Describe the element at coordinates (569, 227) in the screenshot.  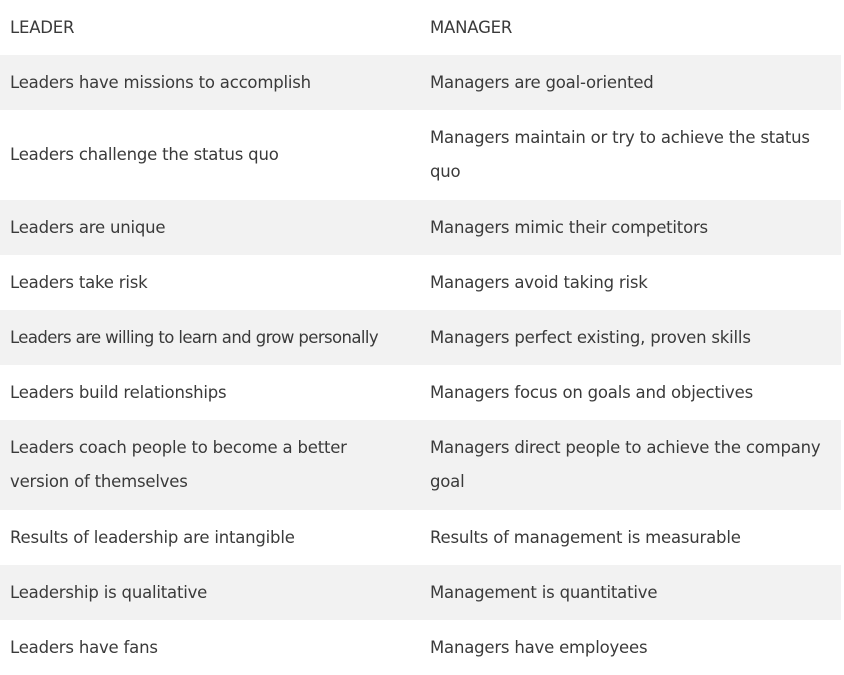
I see `manager-cell: Managers mimic their competitors` at that location.